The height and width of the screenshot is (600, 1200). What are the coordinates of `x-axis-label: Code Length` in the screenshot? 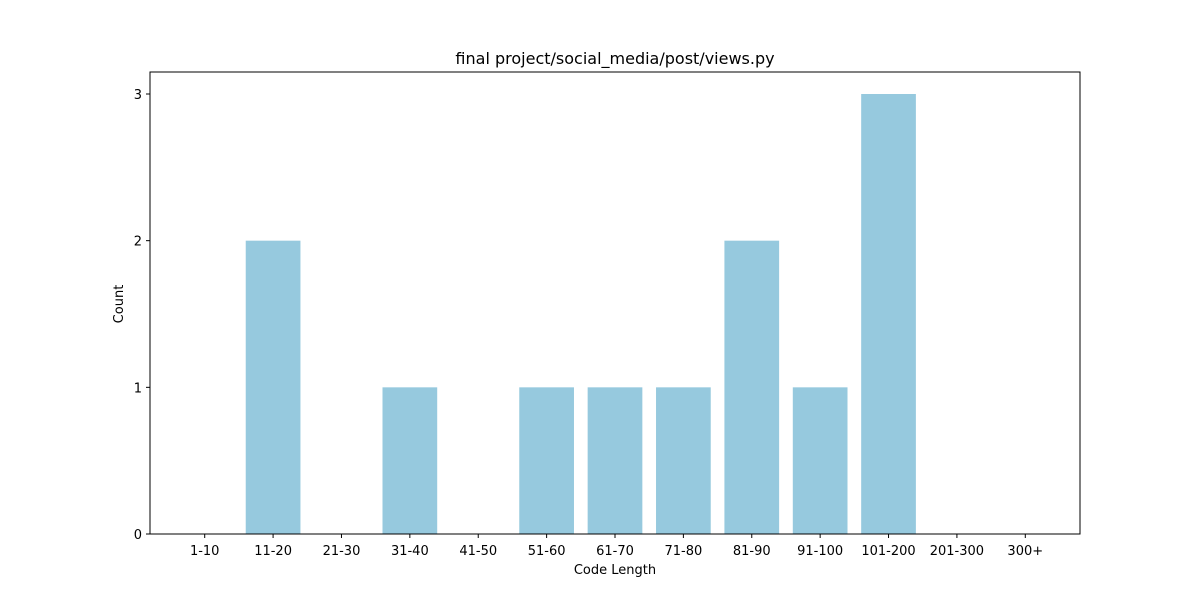 It's located at (615, 570).